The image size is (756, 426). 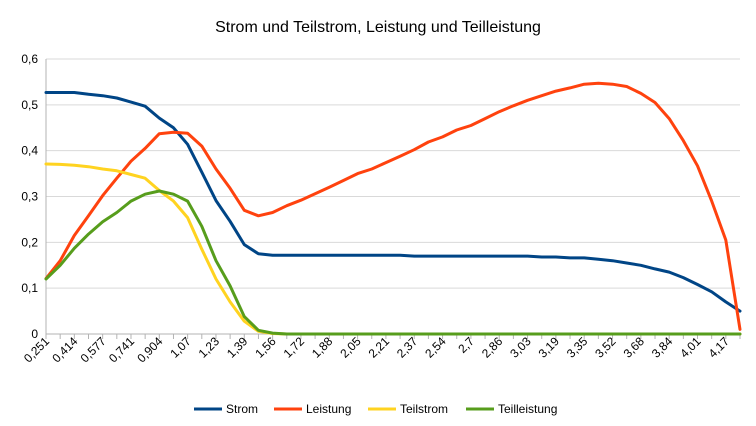 What do you see at coordinates (29, 288) in the screenshot?
I see `y-tick-label: 0,1` at bounding box center [29, 288].